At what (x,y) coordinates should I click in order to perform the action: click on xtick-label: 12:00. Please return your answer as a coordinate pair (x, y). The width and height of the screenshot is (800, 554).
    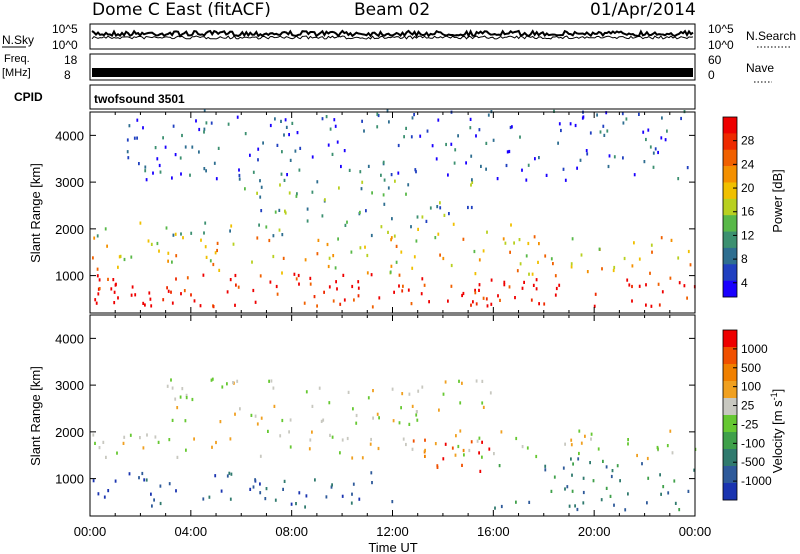
    Looking at the image, I should click on (392, 531).